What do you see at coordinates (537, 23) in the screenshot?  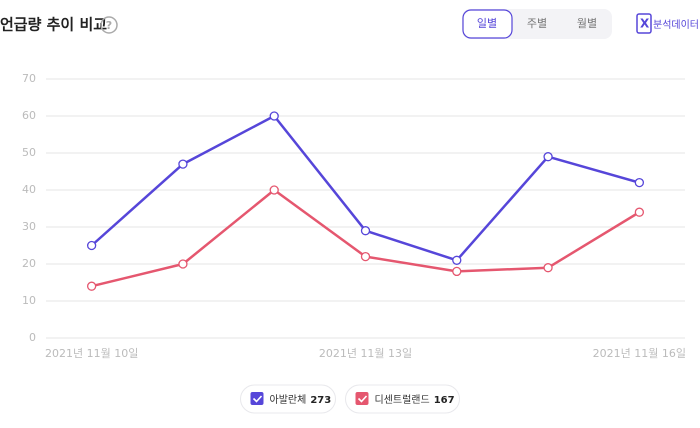 I see `tab: 주별` at bounding box center [537, 23].